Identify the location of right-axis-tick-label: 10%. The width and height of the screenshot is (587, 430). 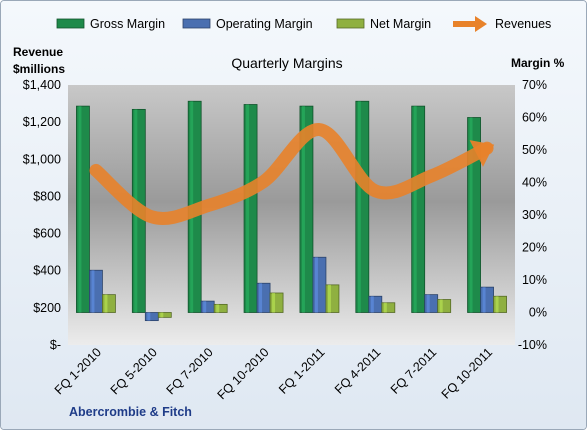
(534, 280).